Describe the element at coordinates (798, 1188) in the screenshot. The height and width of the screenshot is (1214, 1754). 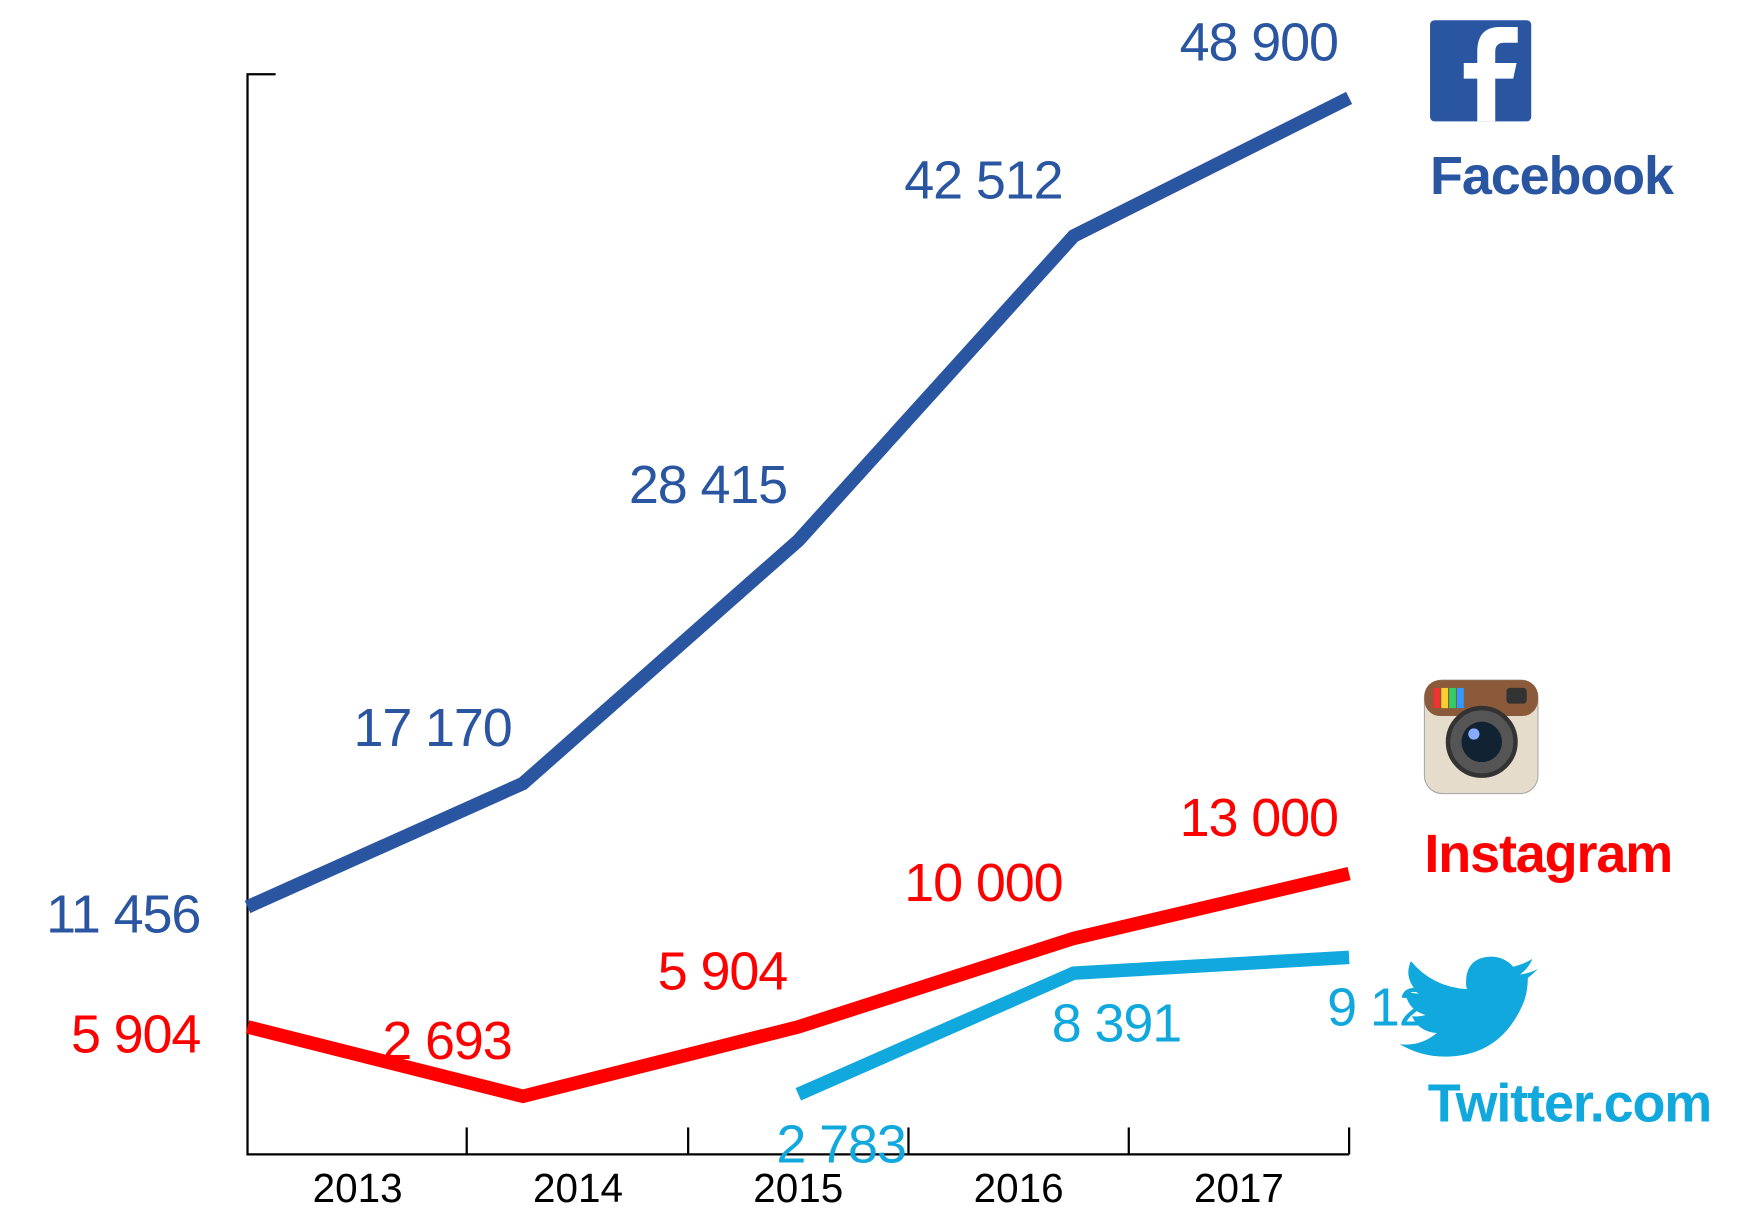
I see `x-tick-label: 2015` at that location.